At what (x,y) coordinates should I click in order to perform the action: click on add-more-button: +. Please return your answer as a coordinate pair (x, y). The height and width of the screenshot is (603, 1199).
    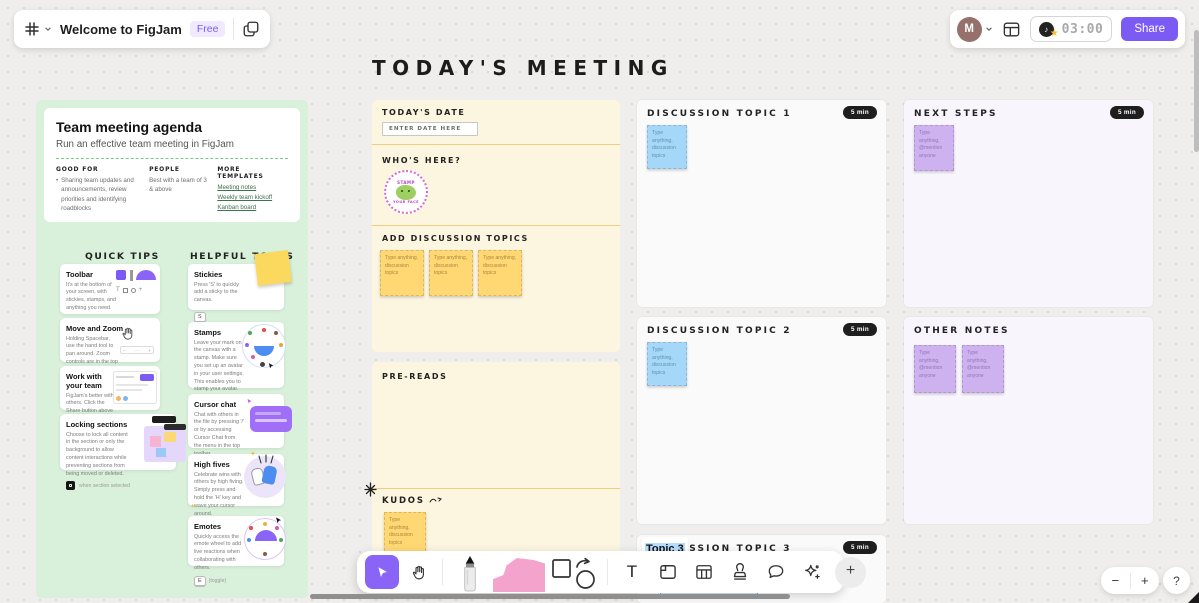
    Looking at the image, I should click on (850, 572).